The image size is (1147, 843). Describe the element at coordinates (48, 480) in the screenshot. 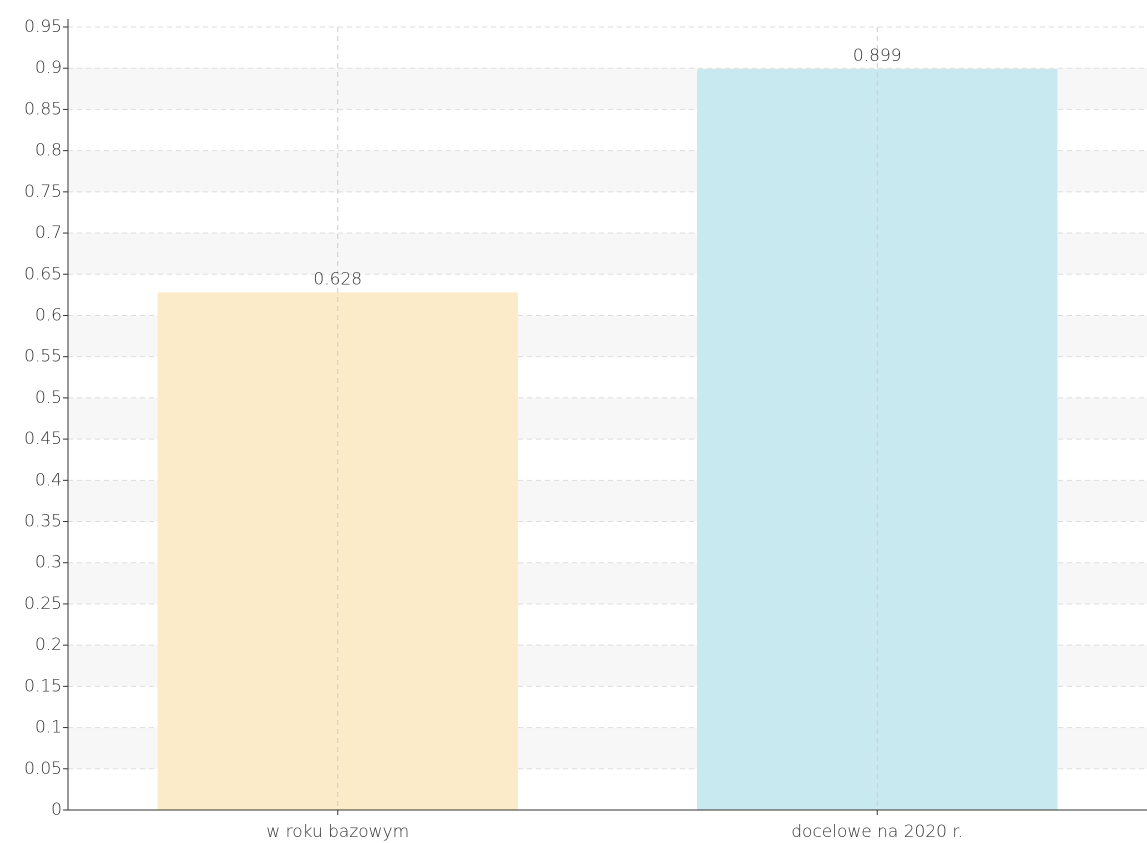

I see `y-tick-label: 0.4` at that location.